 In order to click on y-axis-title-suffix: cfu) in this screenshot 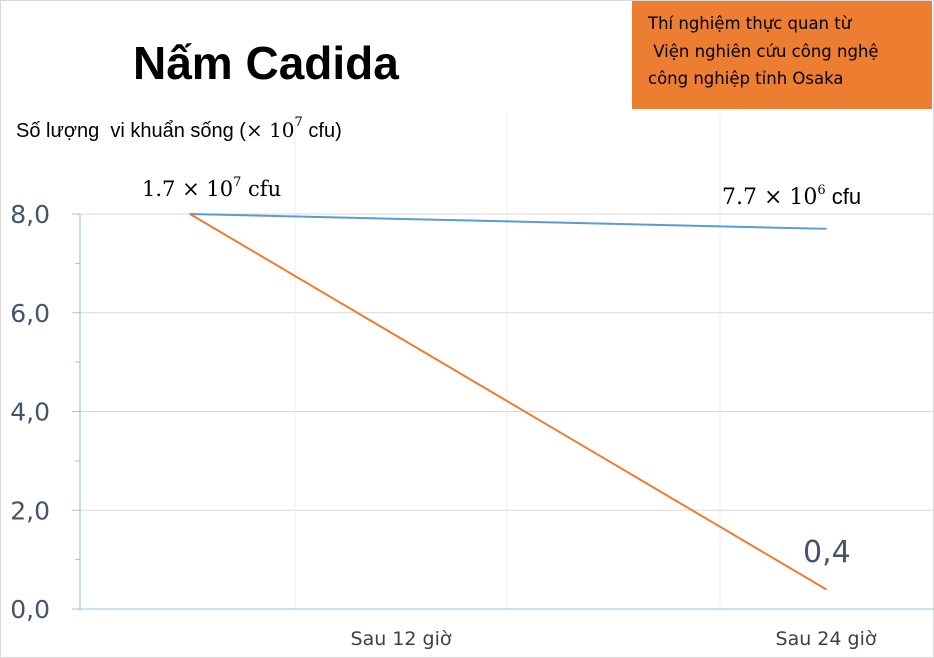, I will do `click(322, 131)`.